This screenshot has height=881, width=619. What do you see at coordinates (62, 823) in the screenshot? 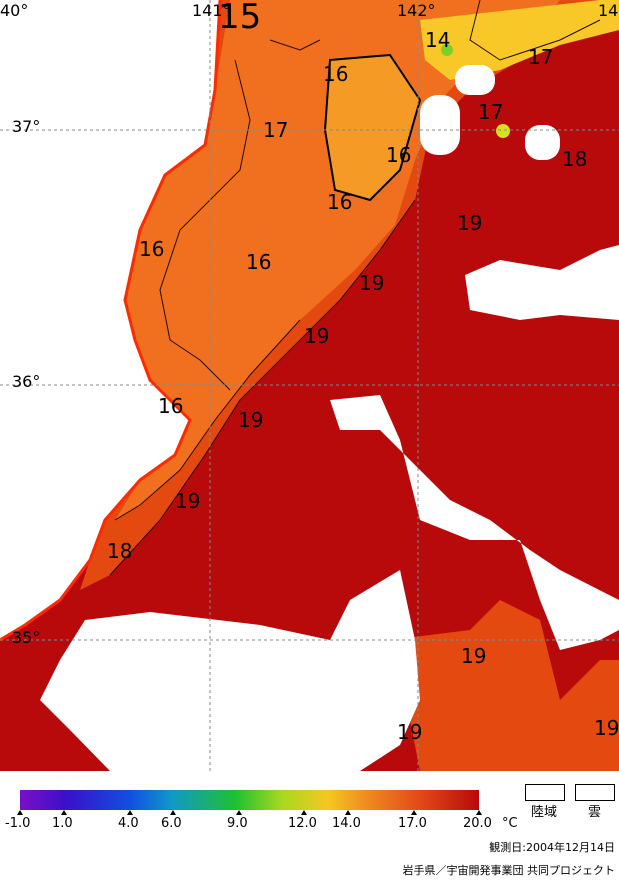
I see `color-scale-label: 1.0` at bounding box center [62, 823].